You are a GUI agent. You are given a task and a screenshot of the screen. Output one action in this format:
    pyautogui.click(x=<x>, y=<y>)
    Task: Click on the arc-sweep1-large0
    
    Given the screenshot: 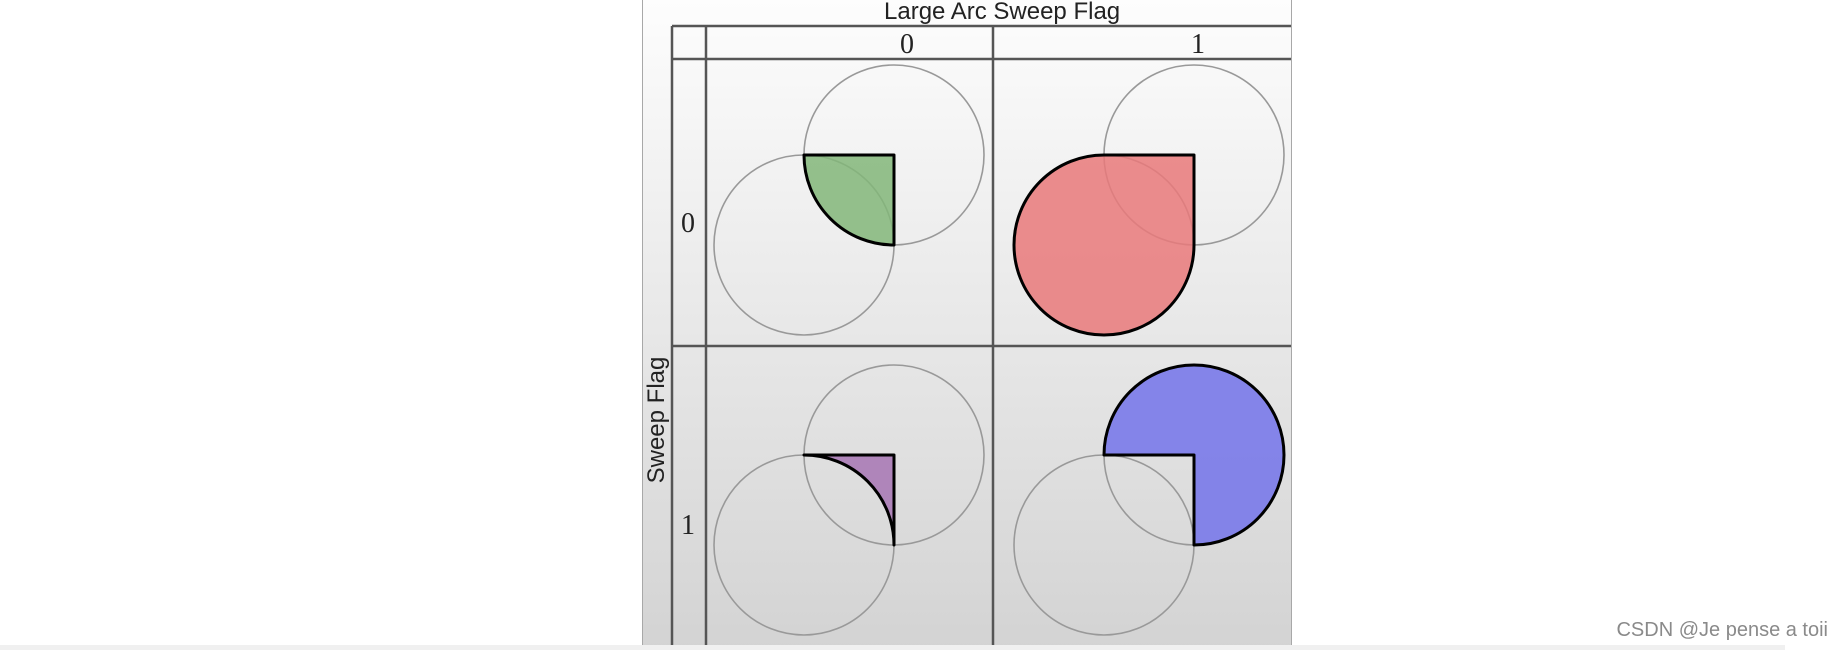 What is the action you would take?
    pyautogui.click(x=849, y=500)
    